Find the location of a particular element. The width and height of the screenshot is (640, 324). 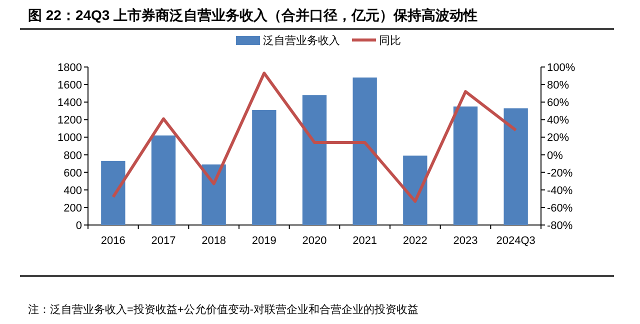

x-tick-label: 2024Q3 is located at coordinates (516, 241).